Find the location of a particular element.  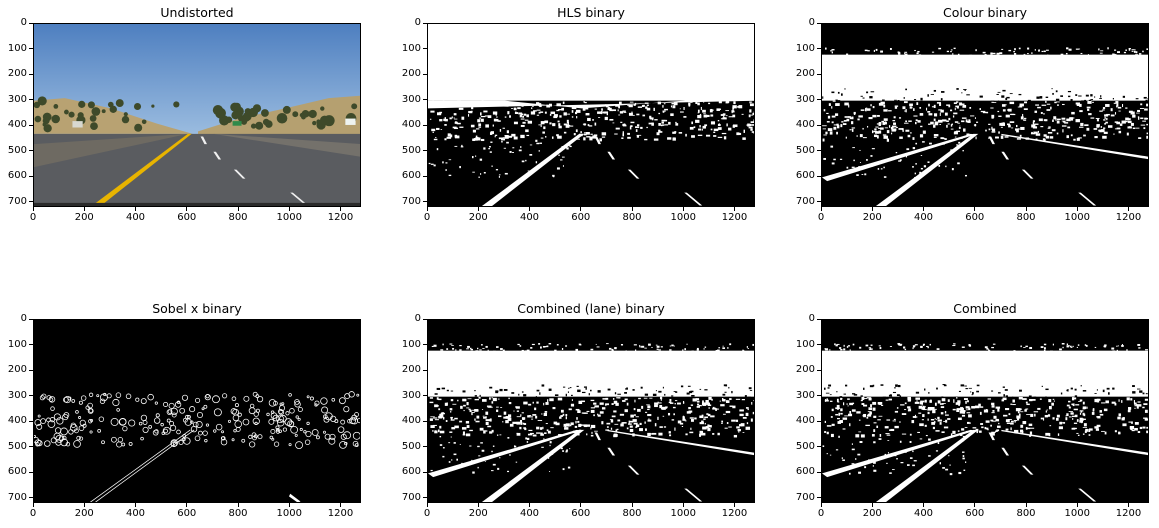

panel-title: HLS binary is located at coordinates (591, 12).